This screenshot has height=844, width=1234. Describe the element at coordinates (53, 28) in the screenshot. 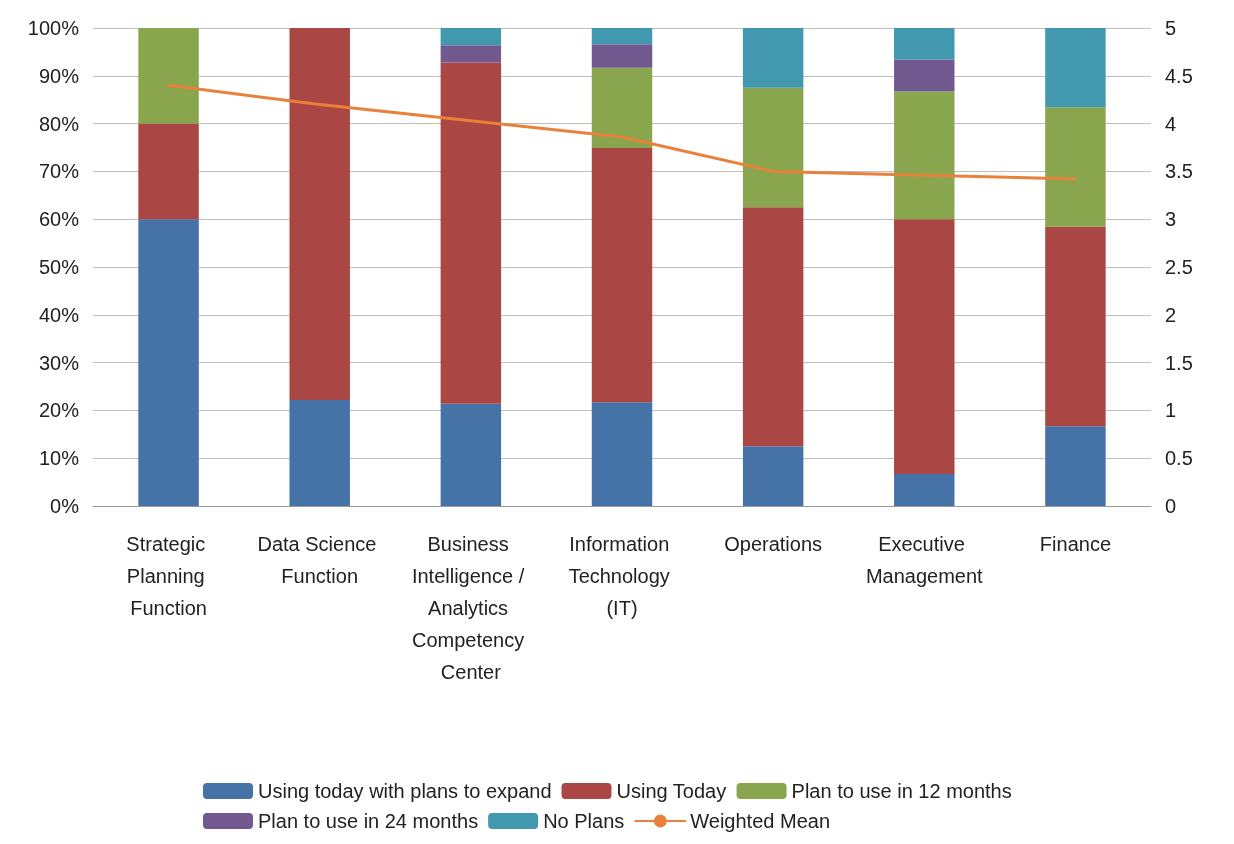

I see `y-tick-label: 100%` at that location.